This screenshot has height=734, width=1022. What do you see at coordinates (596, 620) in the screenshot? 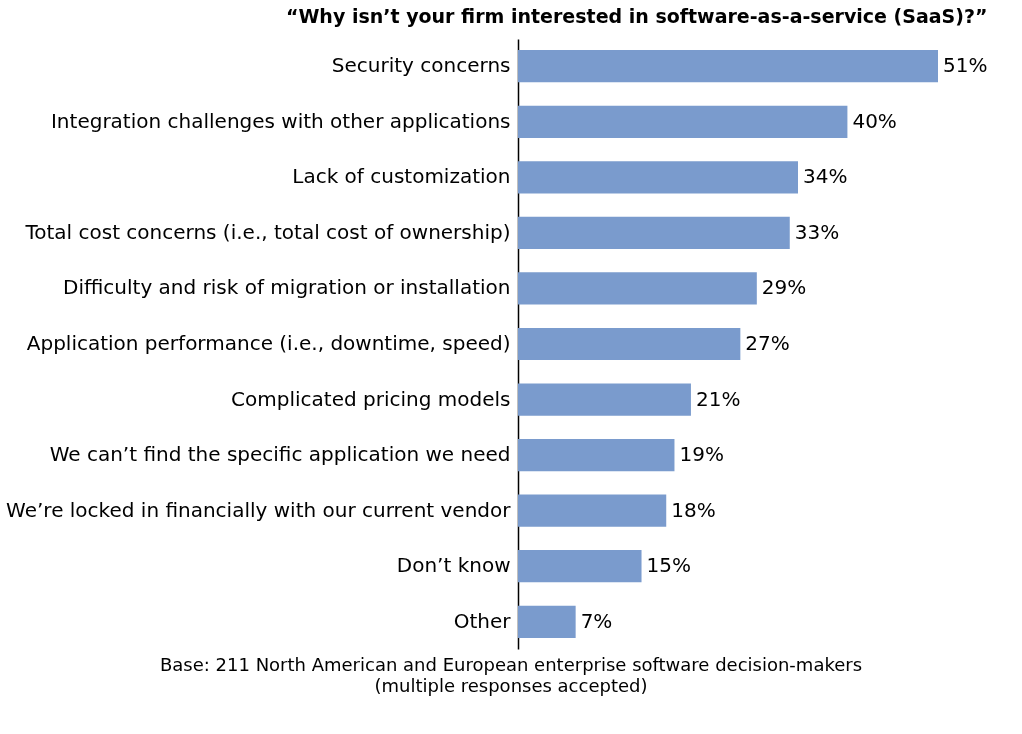
I see `data-label: 7%` at bounding box center [596, 620].